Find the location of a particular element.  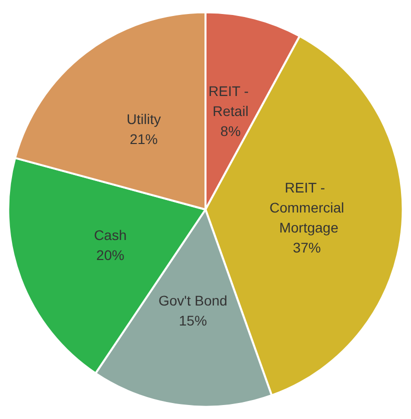

slice-label: REIT - Commercial Mortgage is located at coordinates (306, 207).